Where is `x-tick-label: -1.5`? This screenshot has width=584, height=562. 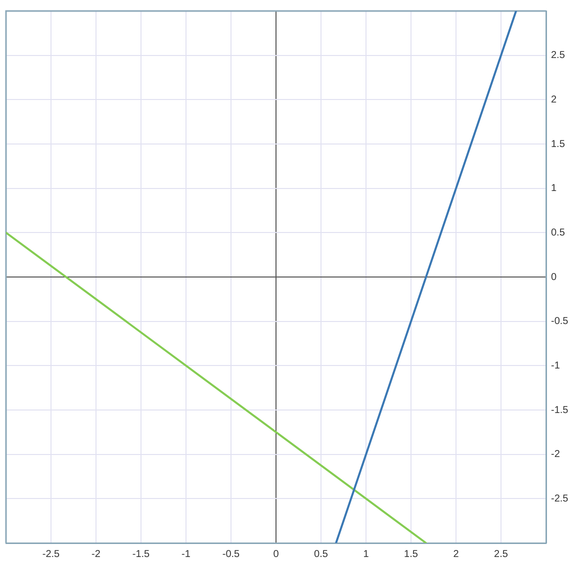 x-tick-label: -1.5 is located at coordinates (141, 554).